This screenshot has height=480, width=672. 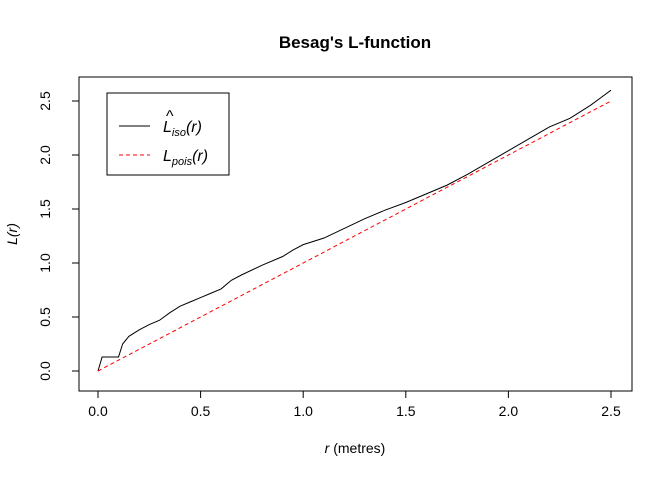 I want to click on legend: Liso(r)^ Lpois(r), so click(x=168, y=134).